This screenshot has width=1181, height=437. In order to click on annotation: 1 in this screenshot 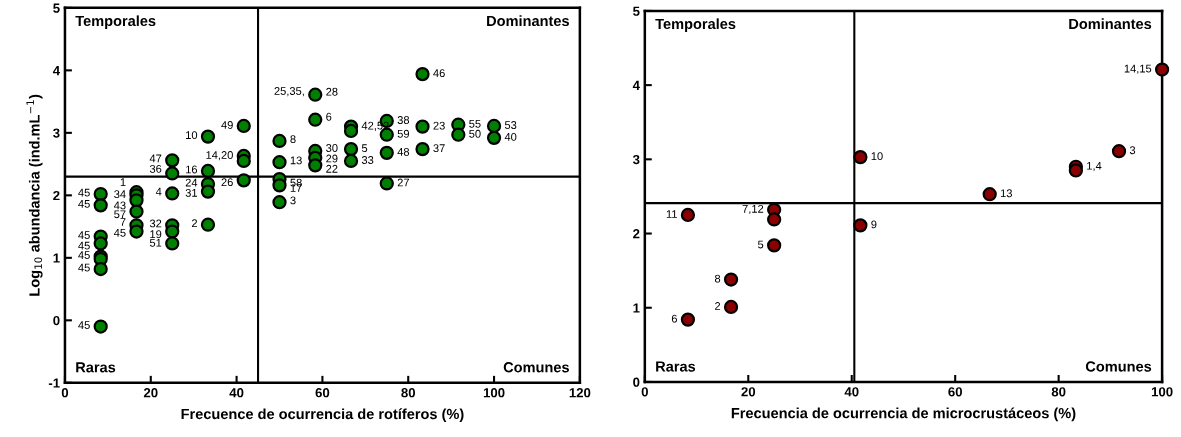, I will do `click(123, 182)`.